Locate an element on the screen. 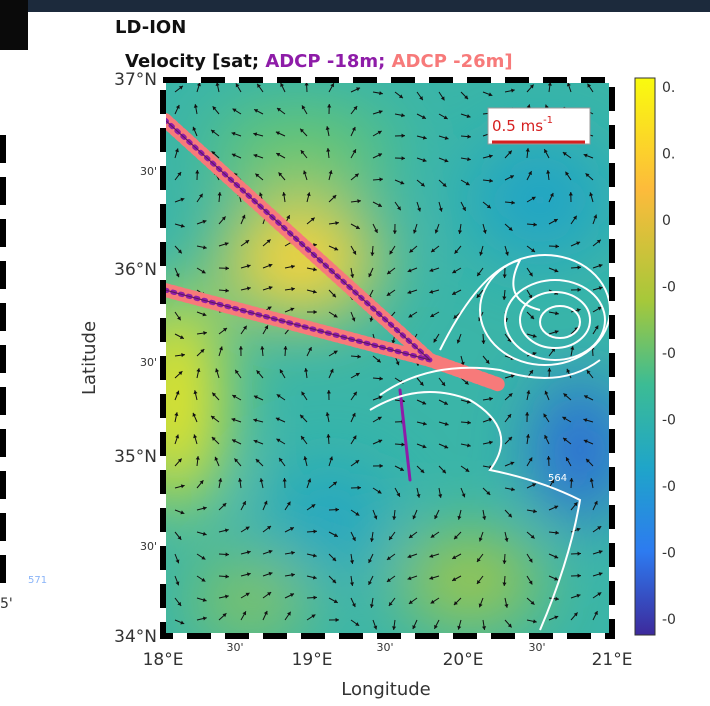 The width and height of the screenshot is (710, 706). colorbar is located at coordinates (645, 356).